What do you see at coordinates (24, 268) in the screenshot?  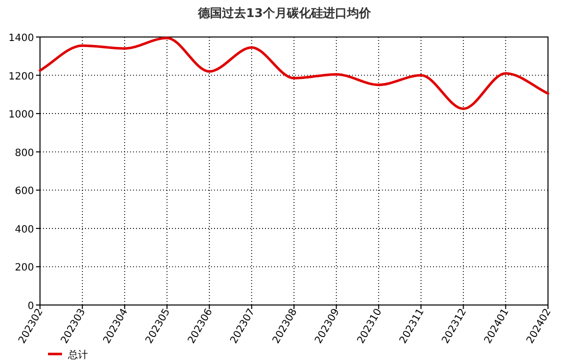 I see `y-tick-label: 200` at bounding box center [24, 268].